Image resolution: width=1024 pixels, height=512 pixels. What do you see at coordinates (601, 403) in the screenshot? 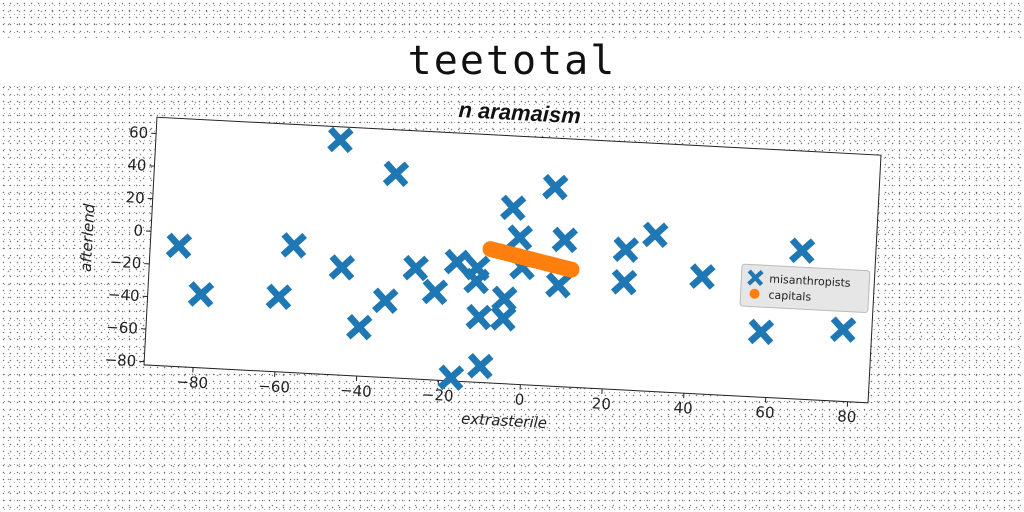
I see `x-tick-label: 20` at bounding box center [601, 403].